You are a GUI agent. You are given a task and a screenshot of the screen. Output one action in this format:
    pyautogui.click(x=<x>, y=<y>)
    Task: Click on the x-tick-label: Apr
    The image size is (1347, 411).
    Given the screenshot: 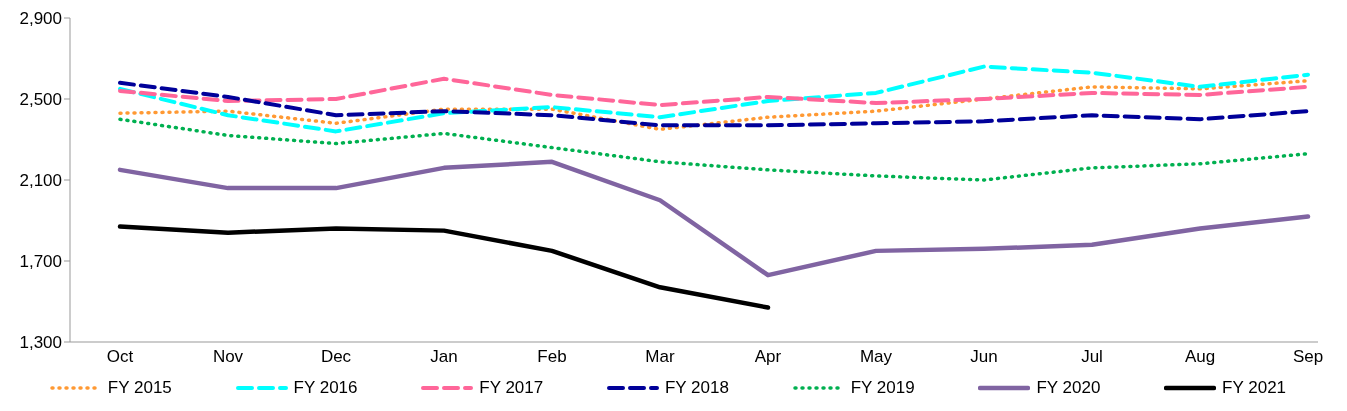 What is the action you would take?
    pyautogui.click(x=768, y=357)
    